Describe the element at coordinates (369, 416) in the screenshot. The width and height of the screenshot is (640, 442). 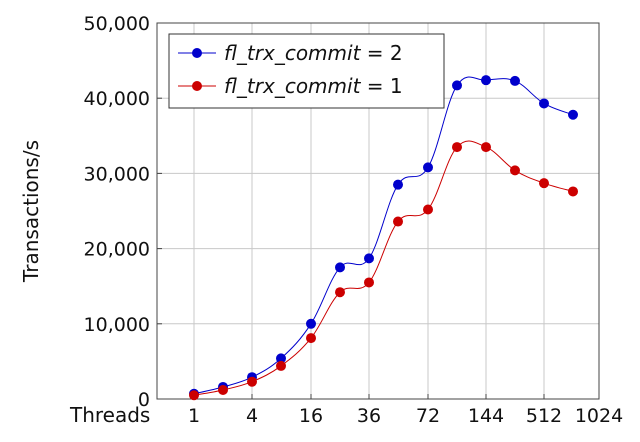
I see `x-tick-label: 36` at that location.